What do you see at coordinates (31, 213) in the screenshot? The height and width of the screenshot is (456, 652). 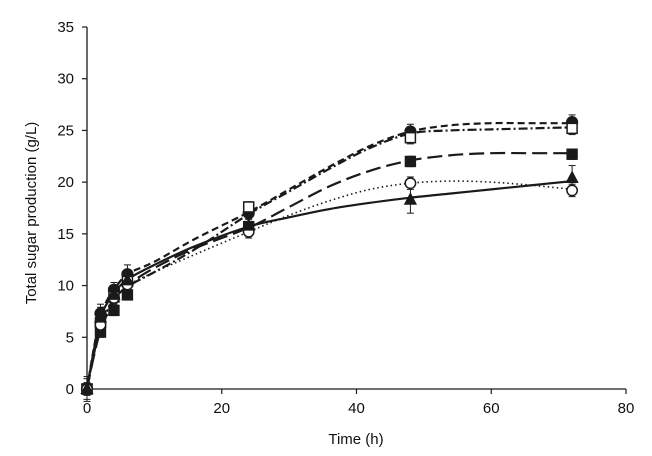 I see `y-axis-title: Total sugar production (g/L)` at bounding box center [31, 213].